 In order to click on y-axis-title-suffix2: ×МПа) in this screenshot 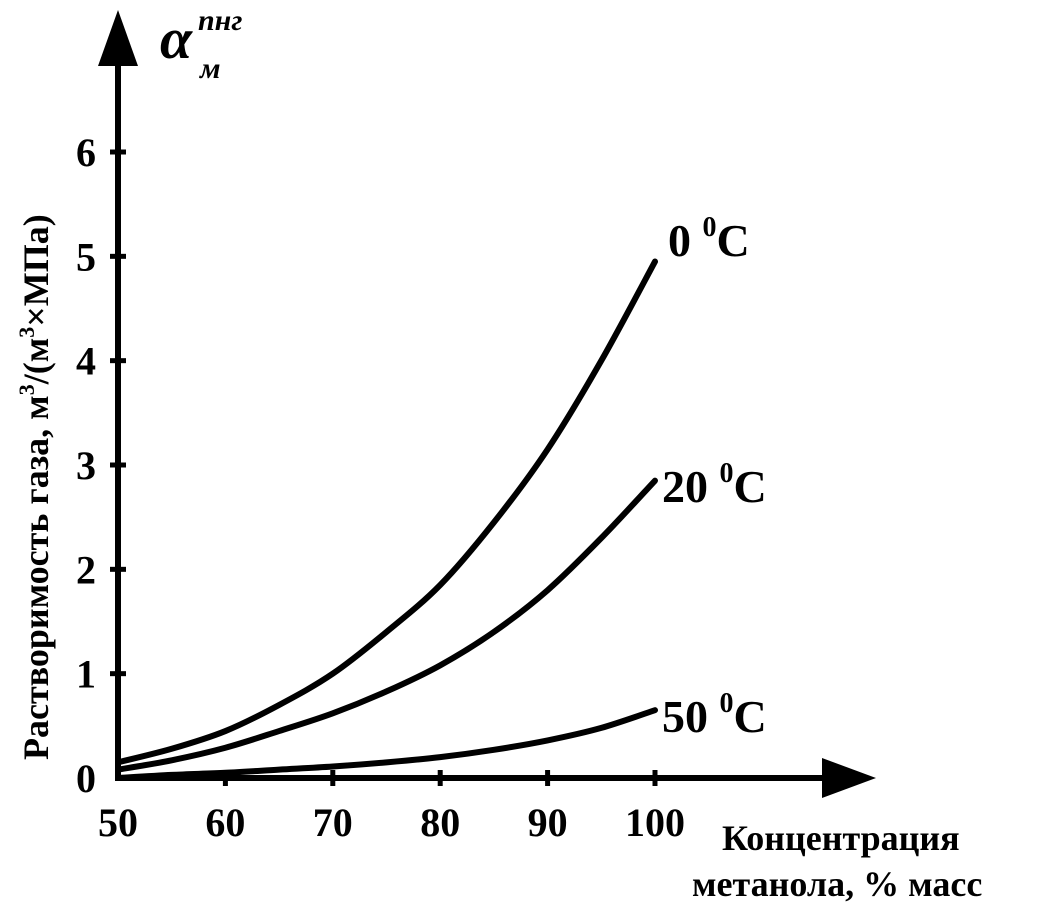, I will do `click(36, 270)`.